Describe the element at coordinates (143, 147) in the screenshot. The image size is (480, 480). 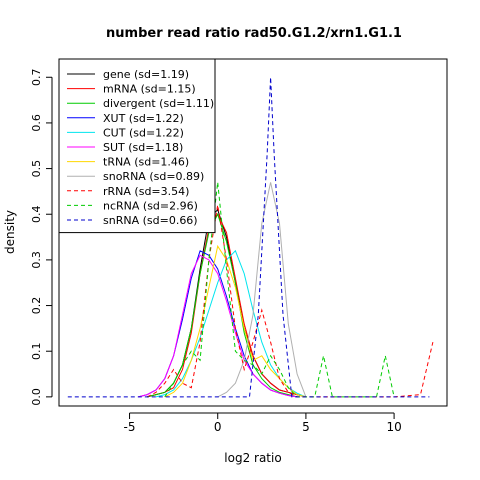
I see `legend-label: SUT (sd=1.18)` at that location.